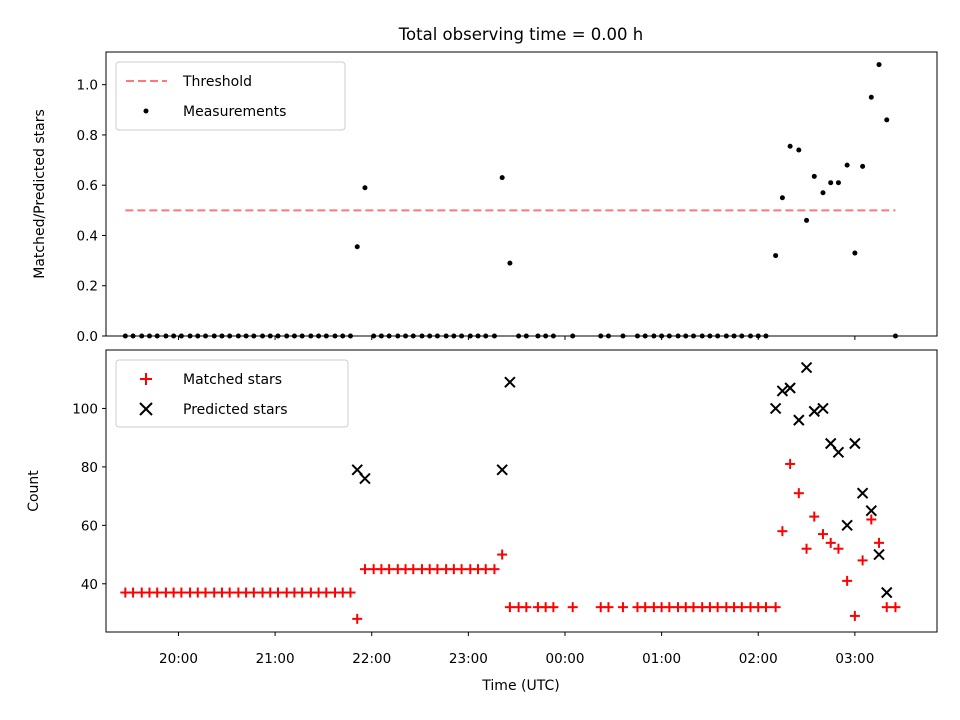 The image size is (960, 720). What do you see at coordinates (371, 659) in the screenshot?
I see `x-tick-label: 22:00` at bounding box center [371, 659].